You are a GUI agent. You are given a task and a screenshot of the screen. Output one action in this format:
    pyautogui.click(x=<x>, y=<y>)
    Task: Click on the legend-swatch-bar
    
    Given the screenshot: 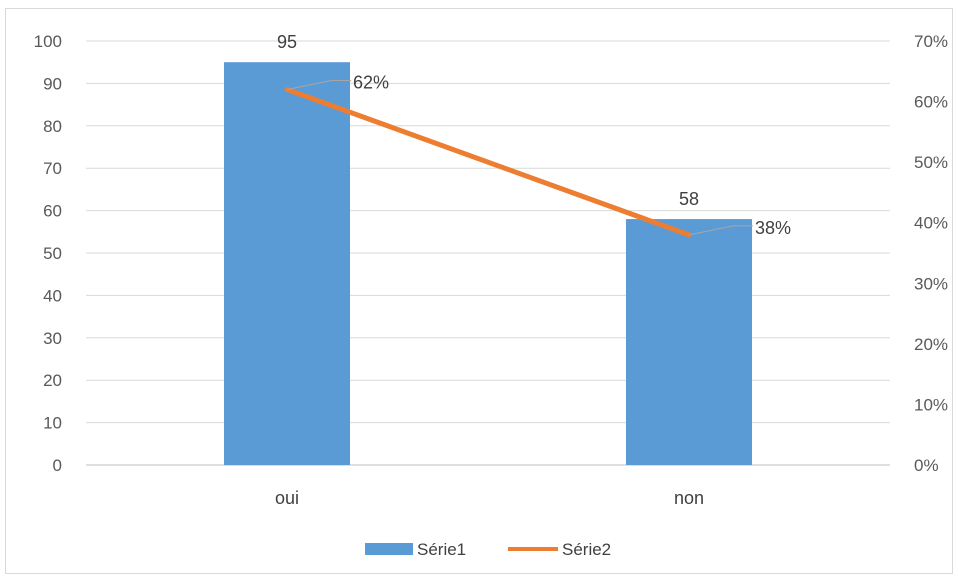 What is the action you would take?
    pyautogui.click(x=389, y=549)
    